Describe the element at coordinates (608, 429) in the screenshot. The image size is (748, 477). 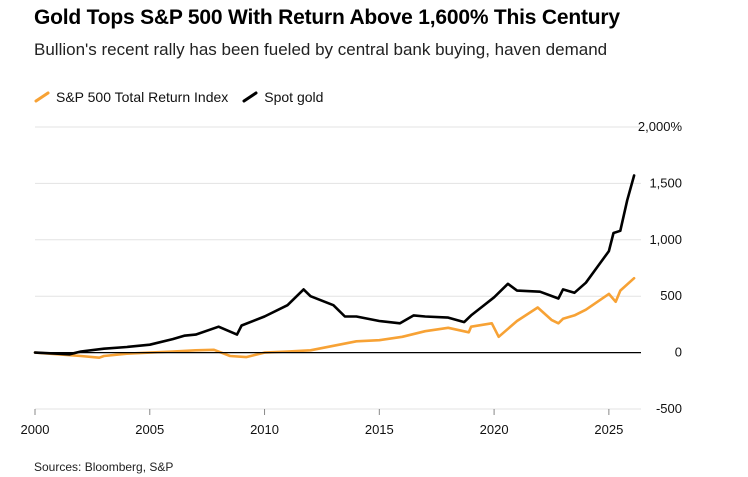
I see `x-tick-label: 2025` at that location.